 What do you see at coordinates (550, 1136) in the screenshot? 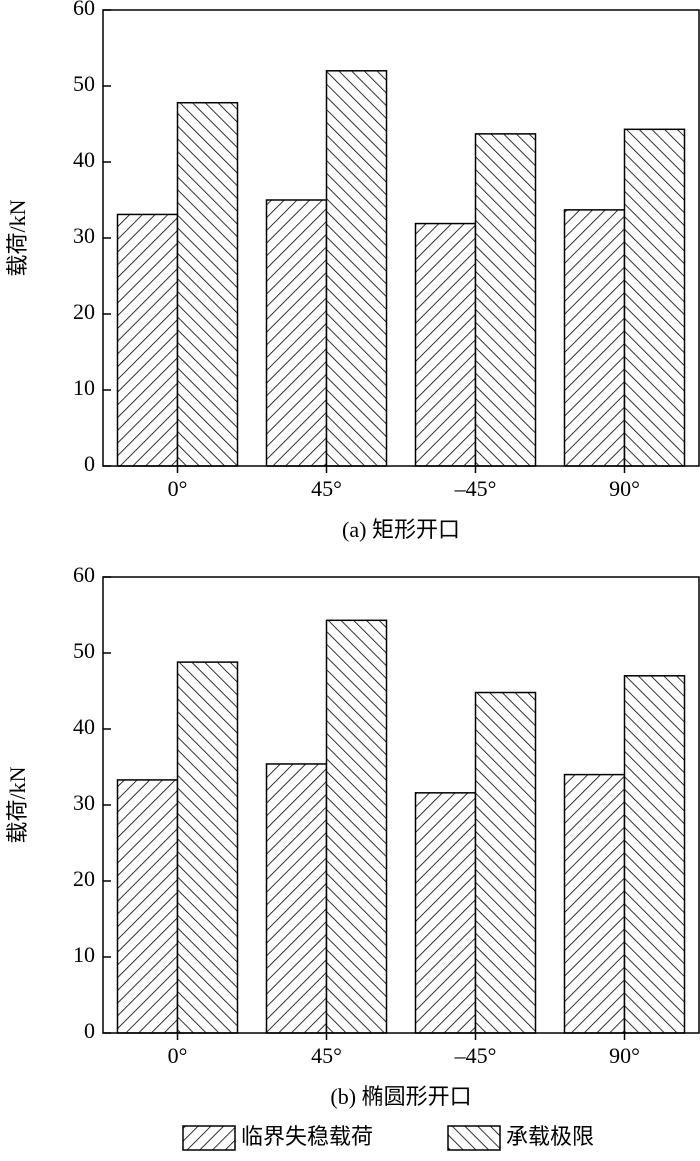
I see `legend-label: 承载极限` at bounding box center [550, 1136].